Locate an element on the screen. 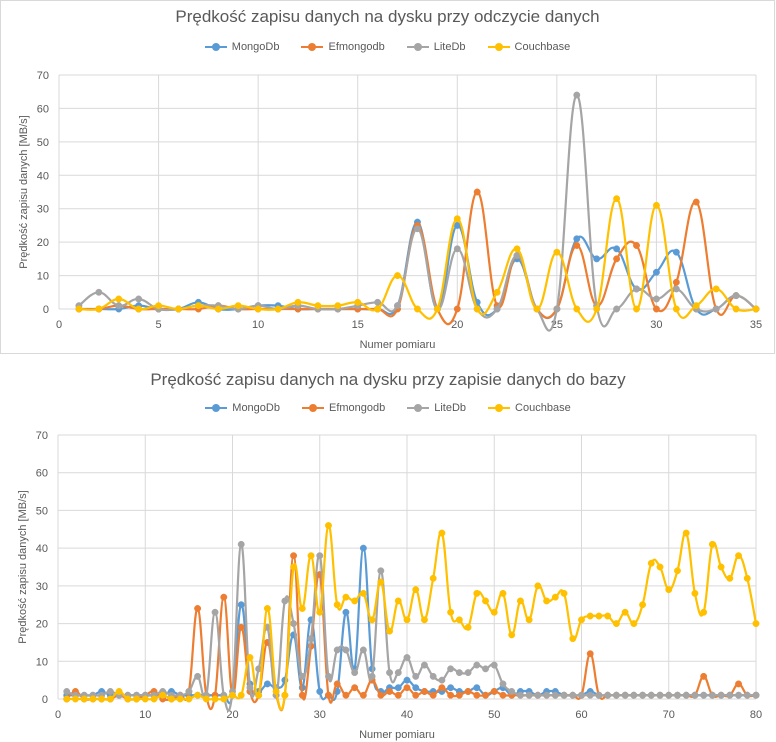 The image size is (776, 742). y-tick-label: 10 is located at coordinates (43, 277).